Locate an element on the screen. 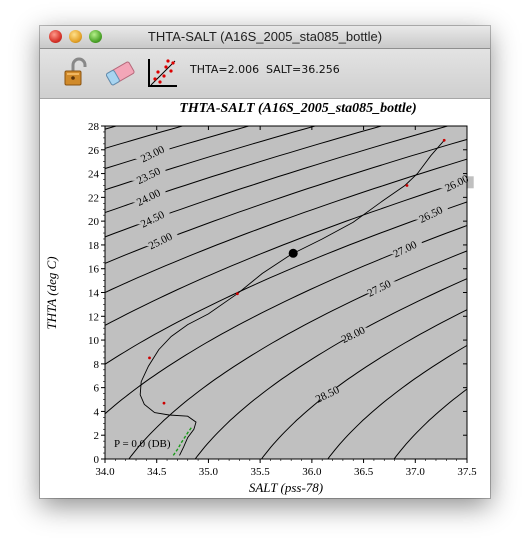  y-tick-label: 10 is located at coordinates (94, 341).